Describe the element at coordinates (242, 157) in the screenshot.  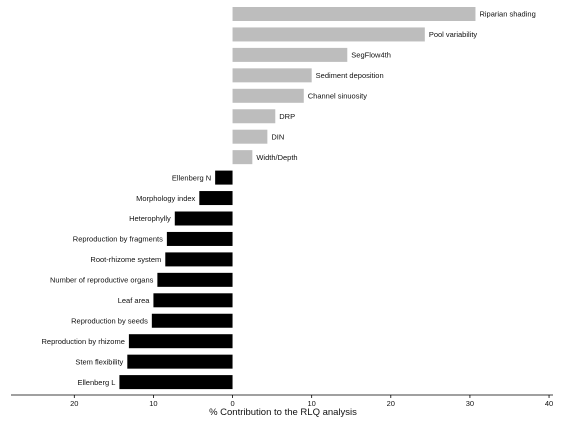
I see `bar-width-depth` at that location.